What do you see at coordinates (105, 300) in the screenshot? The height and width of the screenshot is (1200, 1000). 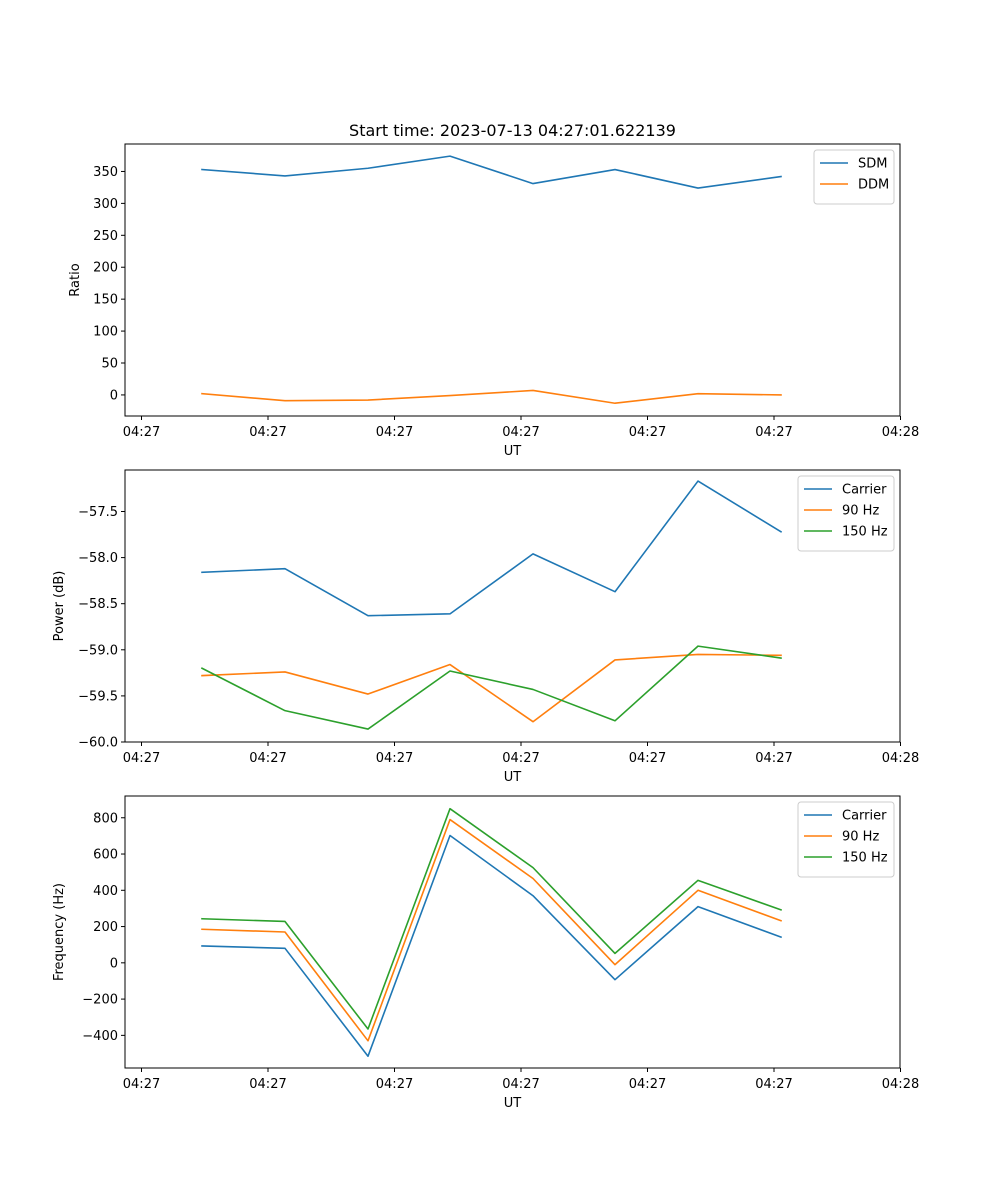 I see `y-tick-label: 150` at bounding box center [105, 300].